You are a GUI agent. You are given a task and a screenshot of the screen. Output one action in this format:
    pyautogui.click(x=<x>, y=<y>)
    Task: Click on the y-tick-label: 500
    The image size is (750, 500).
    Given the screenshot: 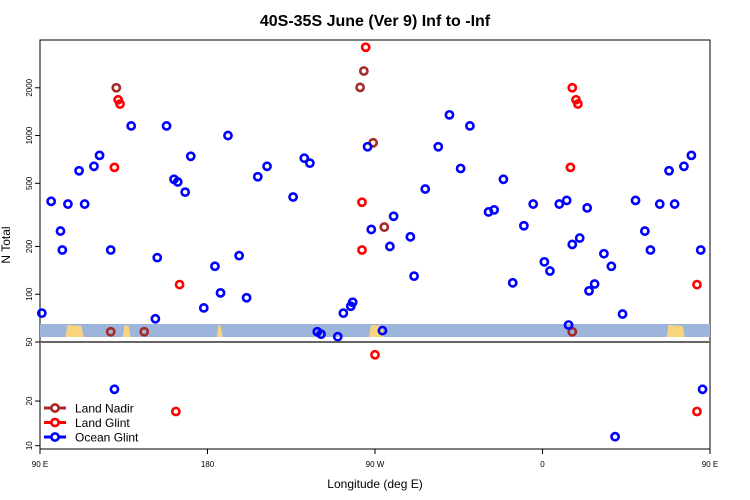 What is the action you would take?
    pyautogui.click(x=29, y=183)
    